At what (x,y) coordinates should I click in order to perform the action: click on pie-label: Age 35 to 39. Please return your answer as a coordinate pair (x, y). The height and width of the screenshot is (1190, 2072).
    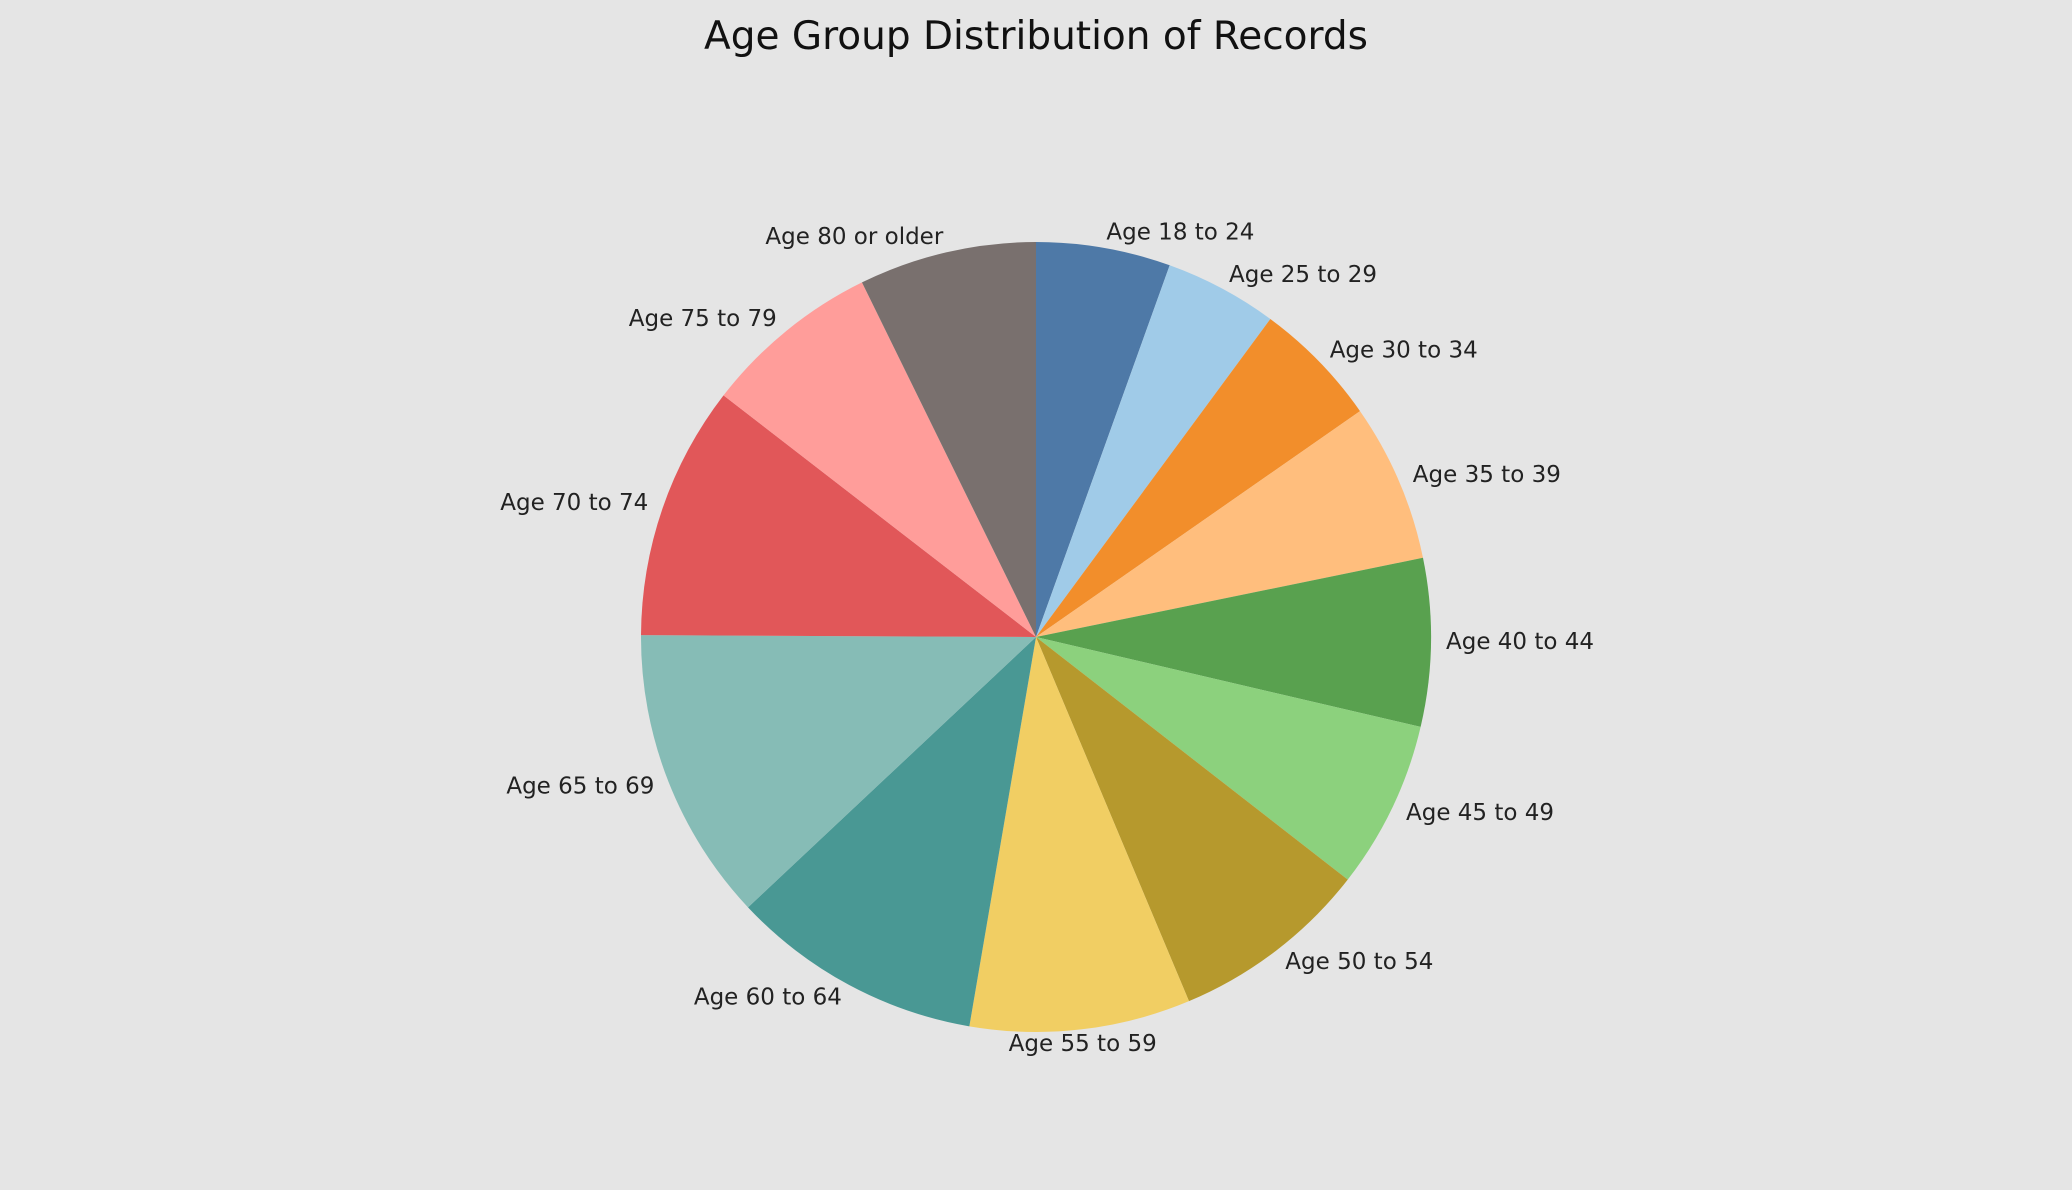
    Looking at the image, I should click on (1487, 475).